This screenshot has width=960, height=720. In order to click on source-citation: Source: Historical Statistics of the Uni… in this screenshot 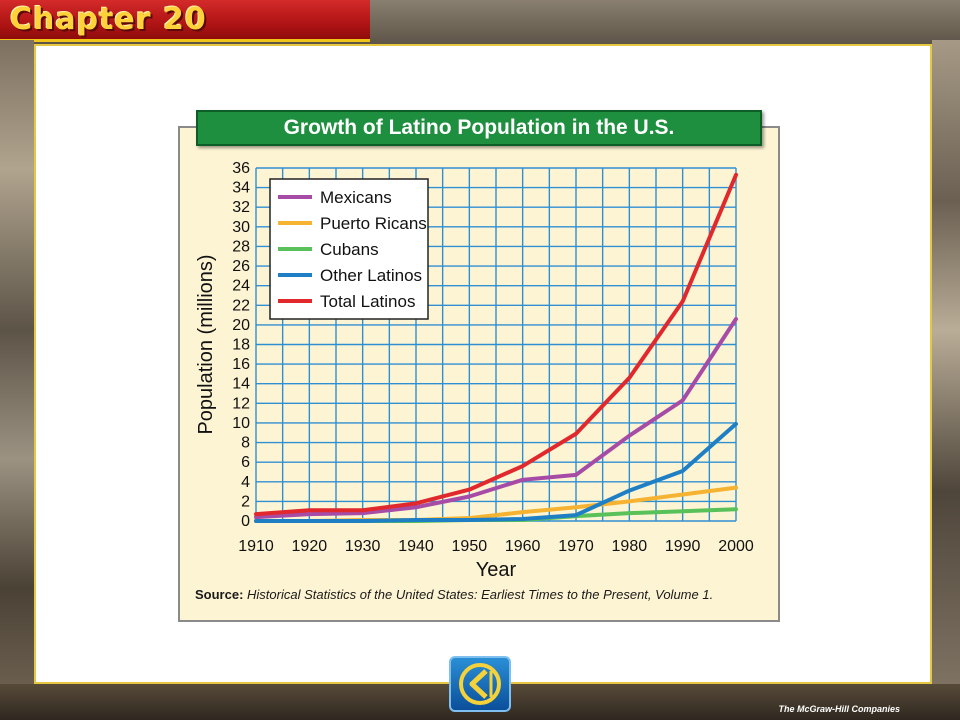, I will do `click(454, 594)`.